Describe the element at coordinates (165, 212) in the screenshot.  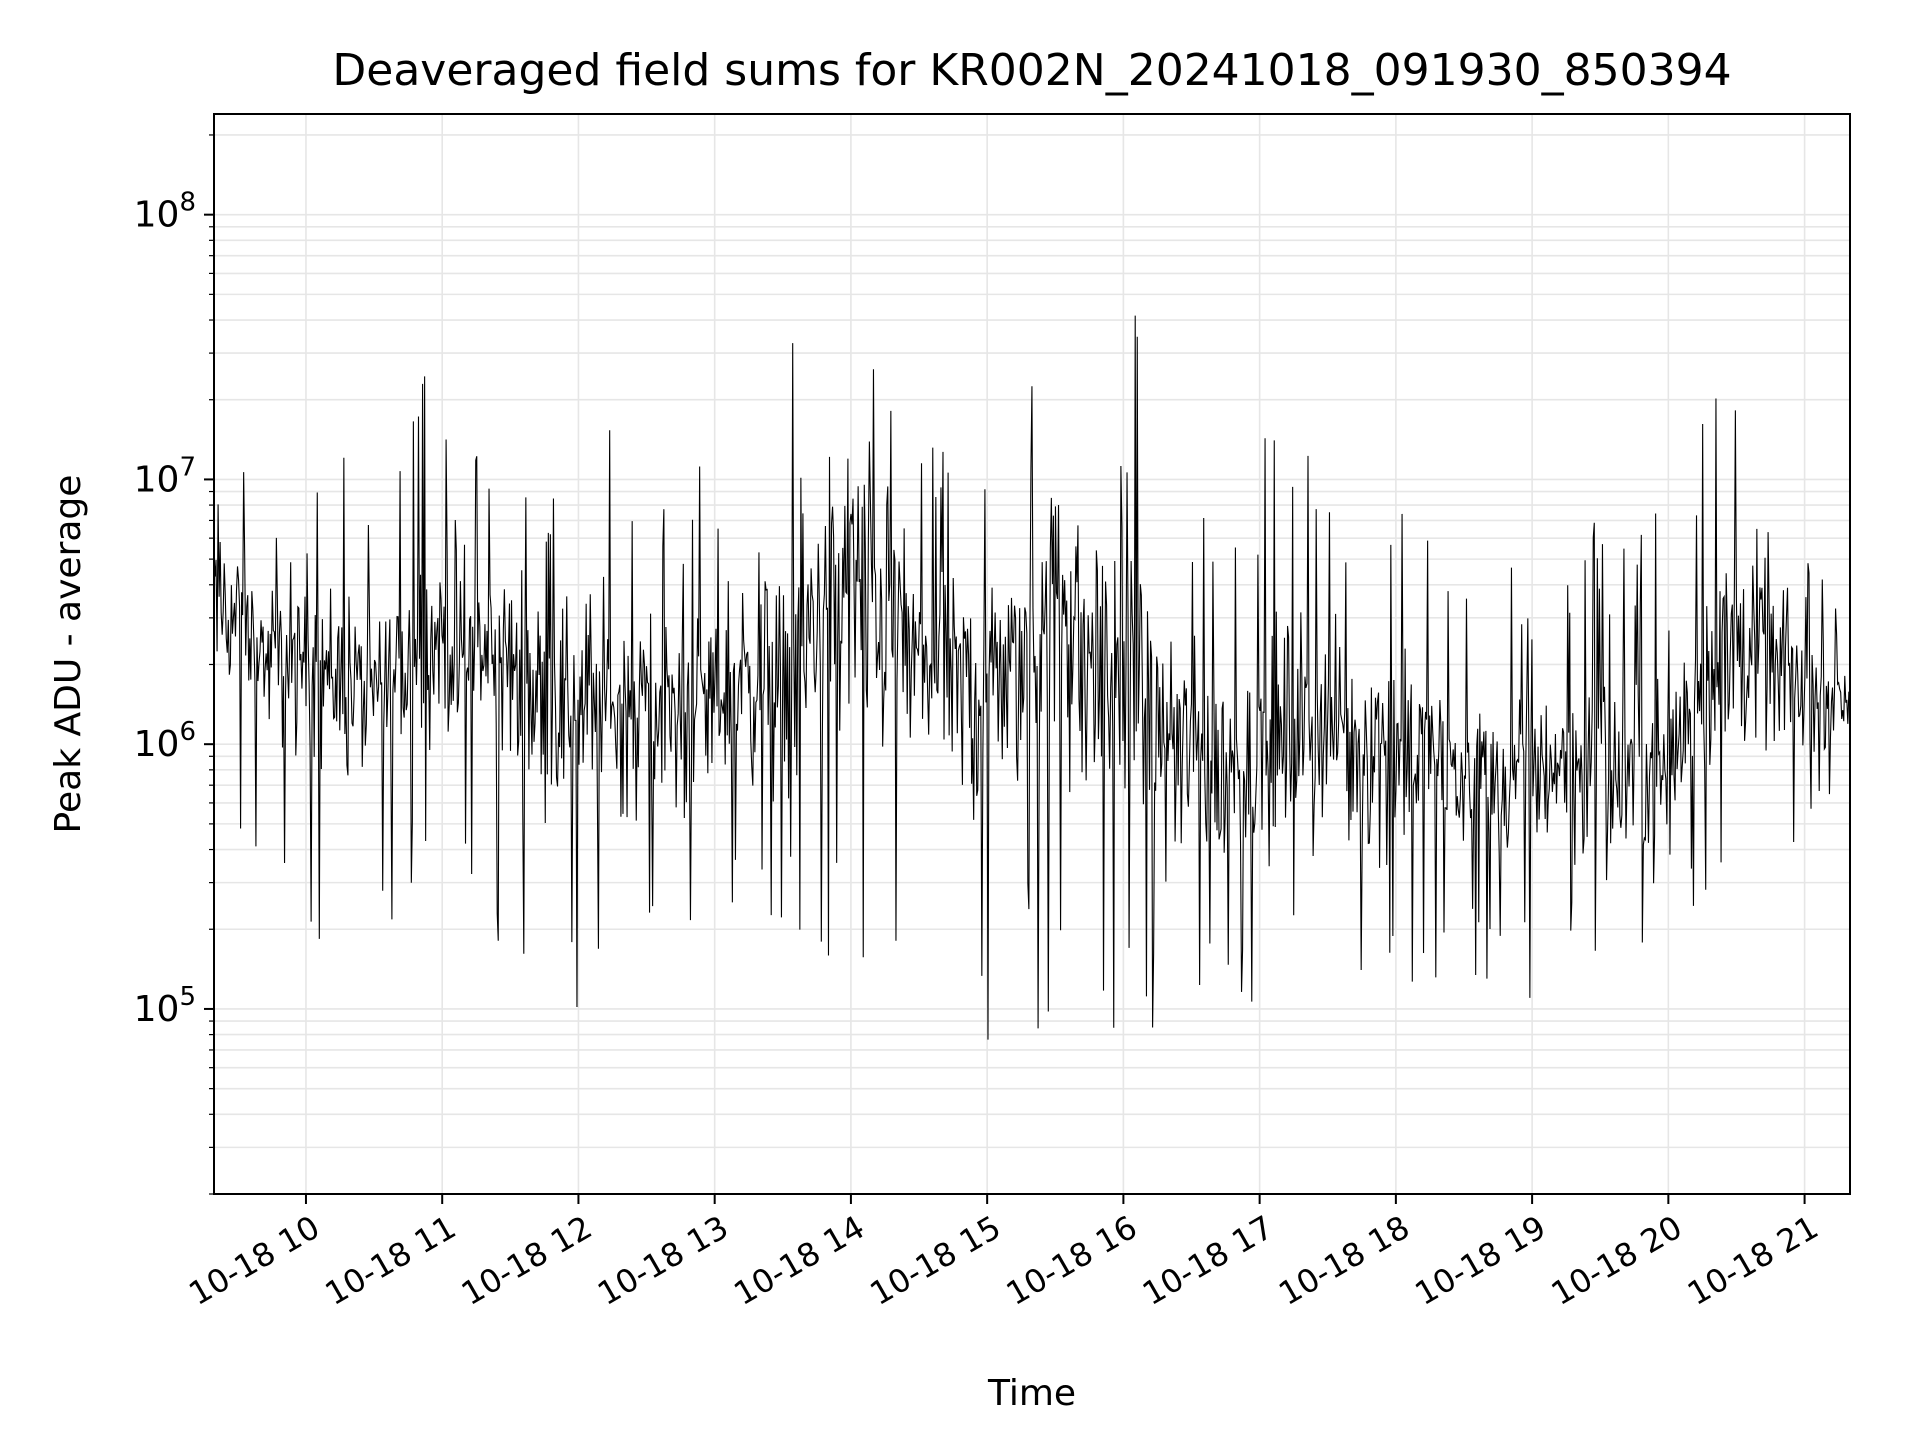
I see `y-tick-label: 10⁸` at that location.